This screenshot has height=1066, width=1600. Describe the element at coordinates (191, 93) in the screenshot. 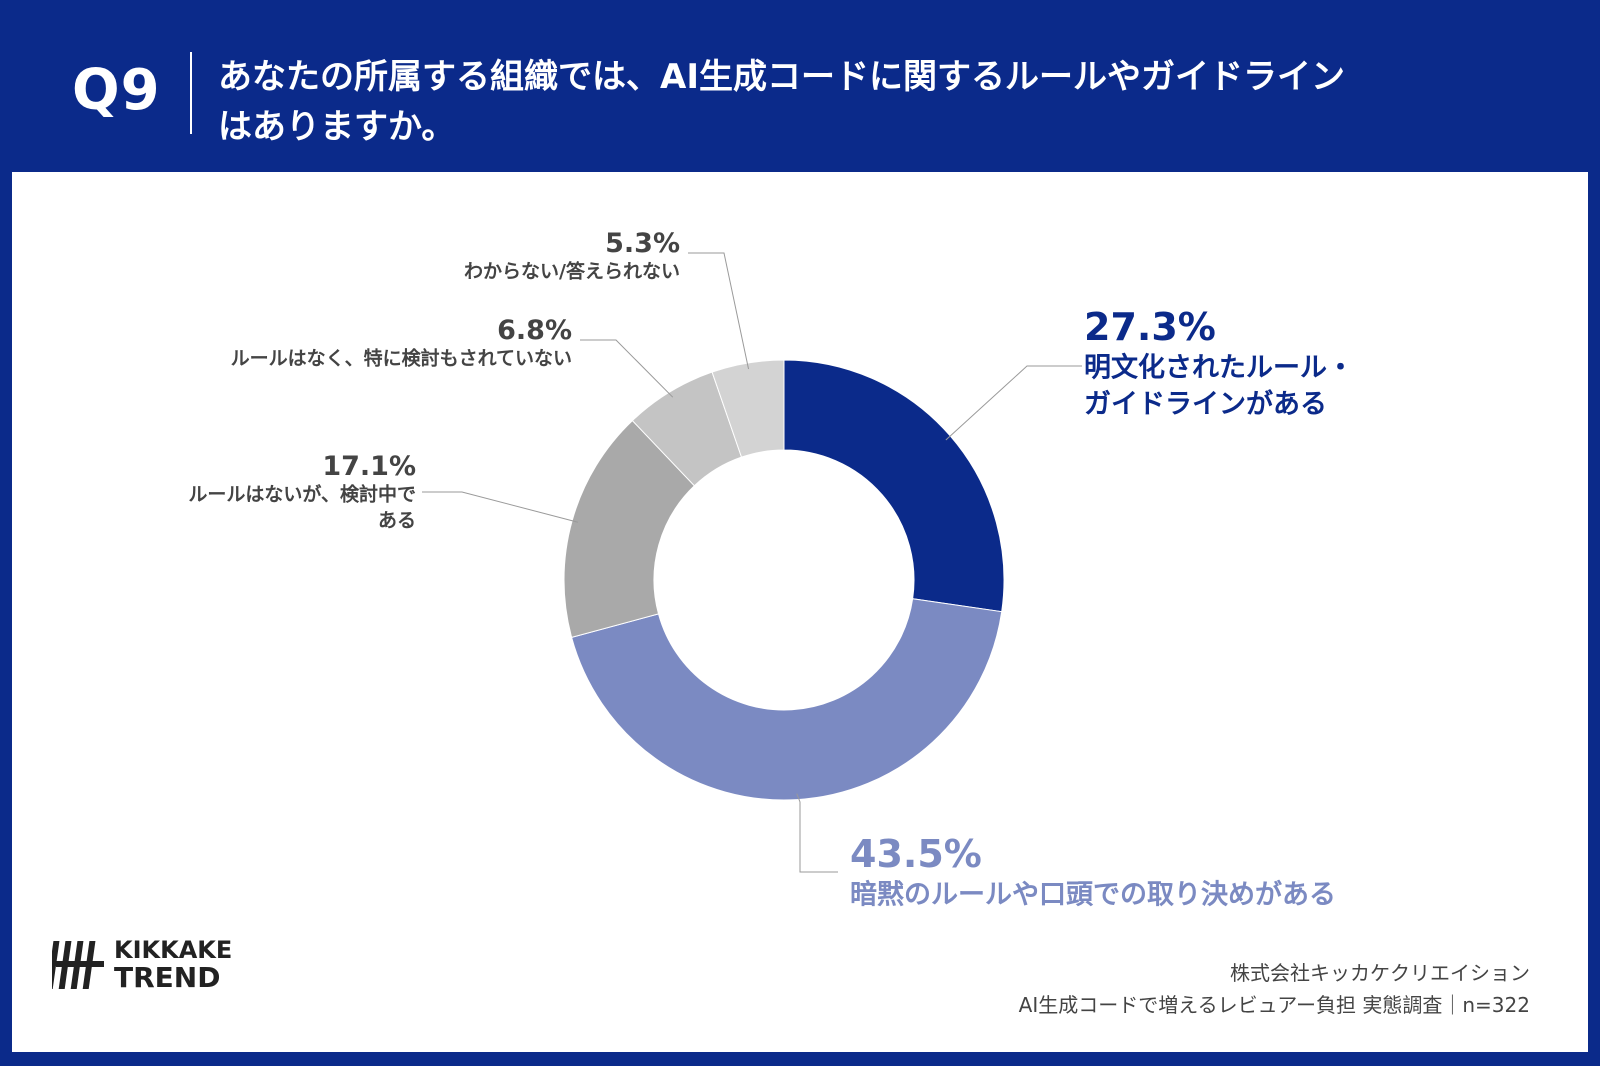

I see `header-divider` at that location.